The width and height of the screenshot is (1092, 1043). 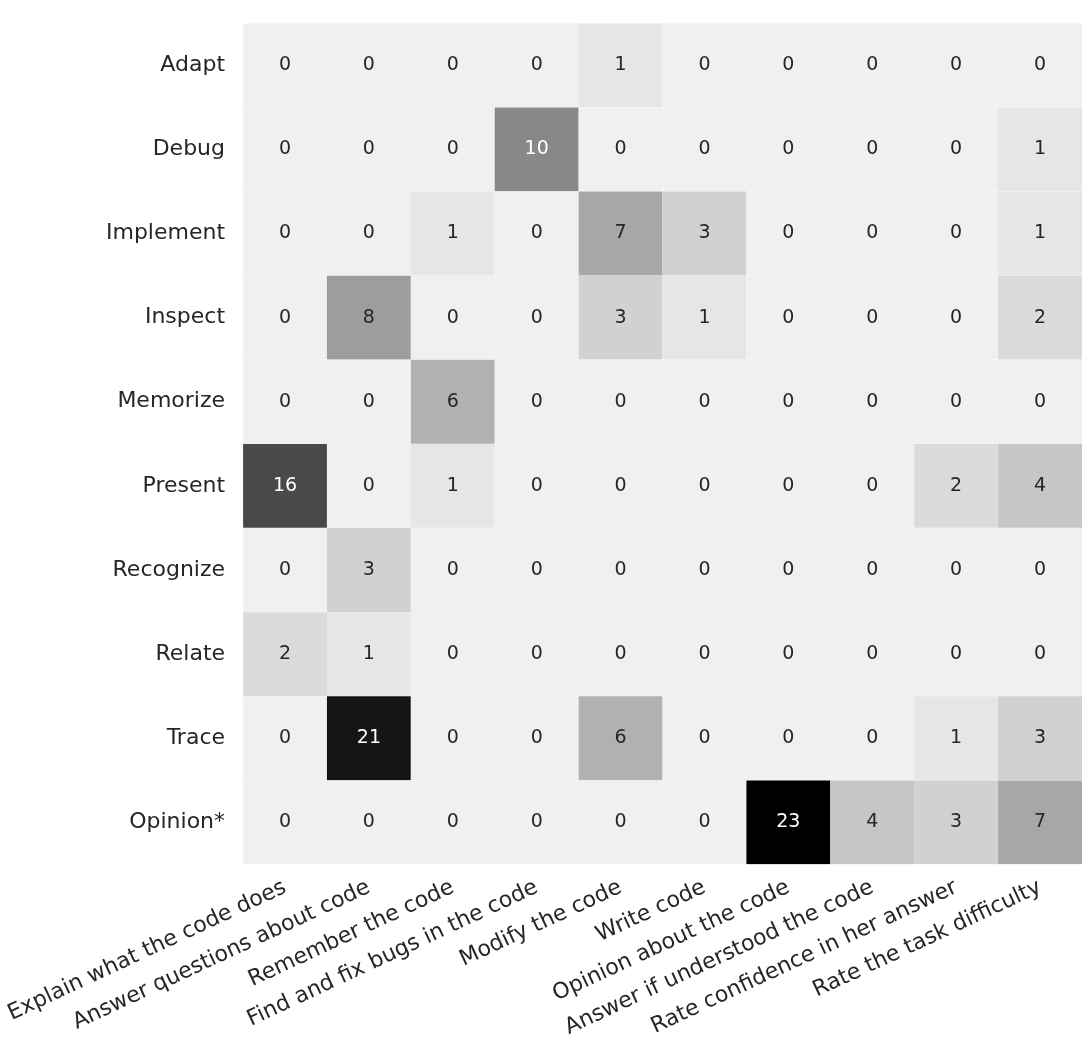 I want to click on y-tick-label: Debug, so click(x=189, y=148).